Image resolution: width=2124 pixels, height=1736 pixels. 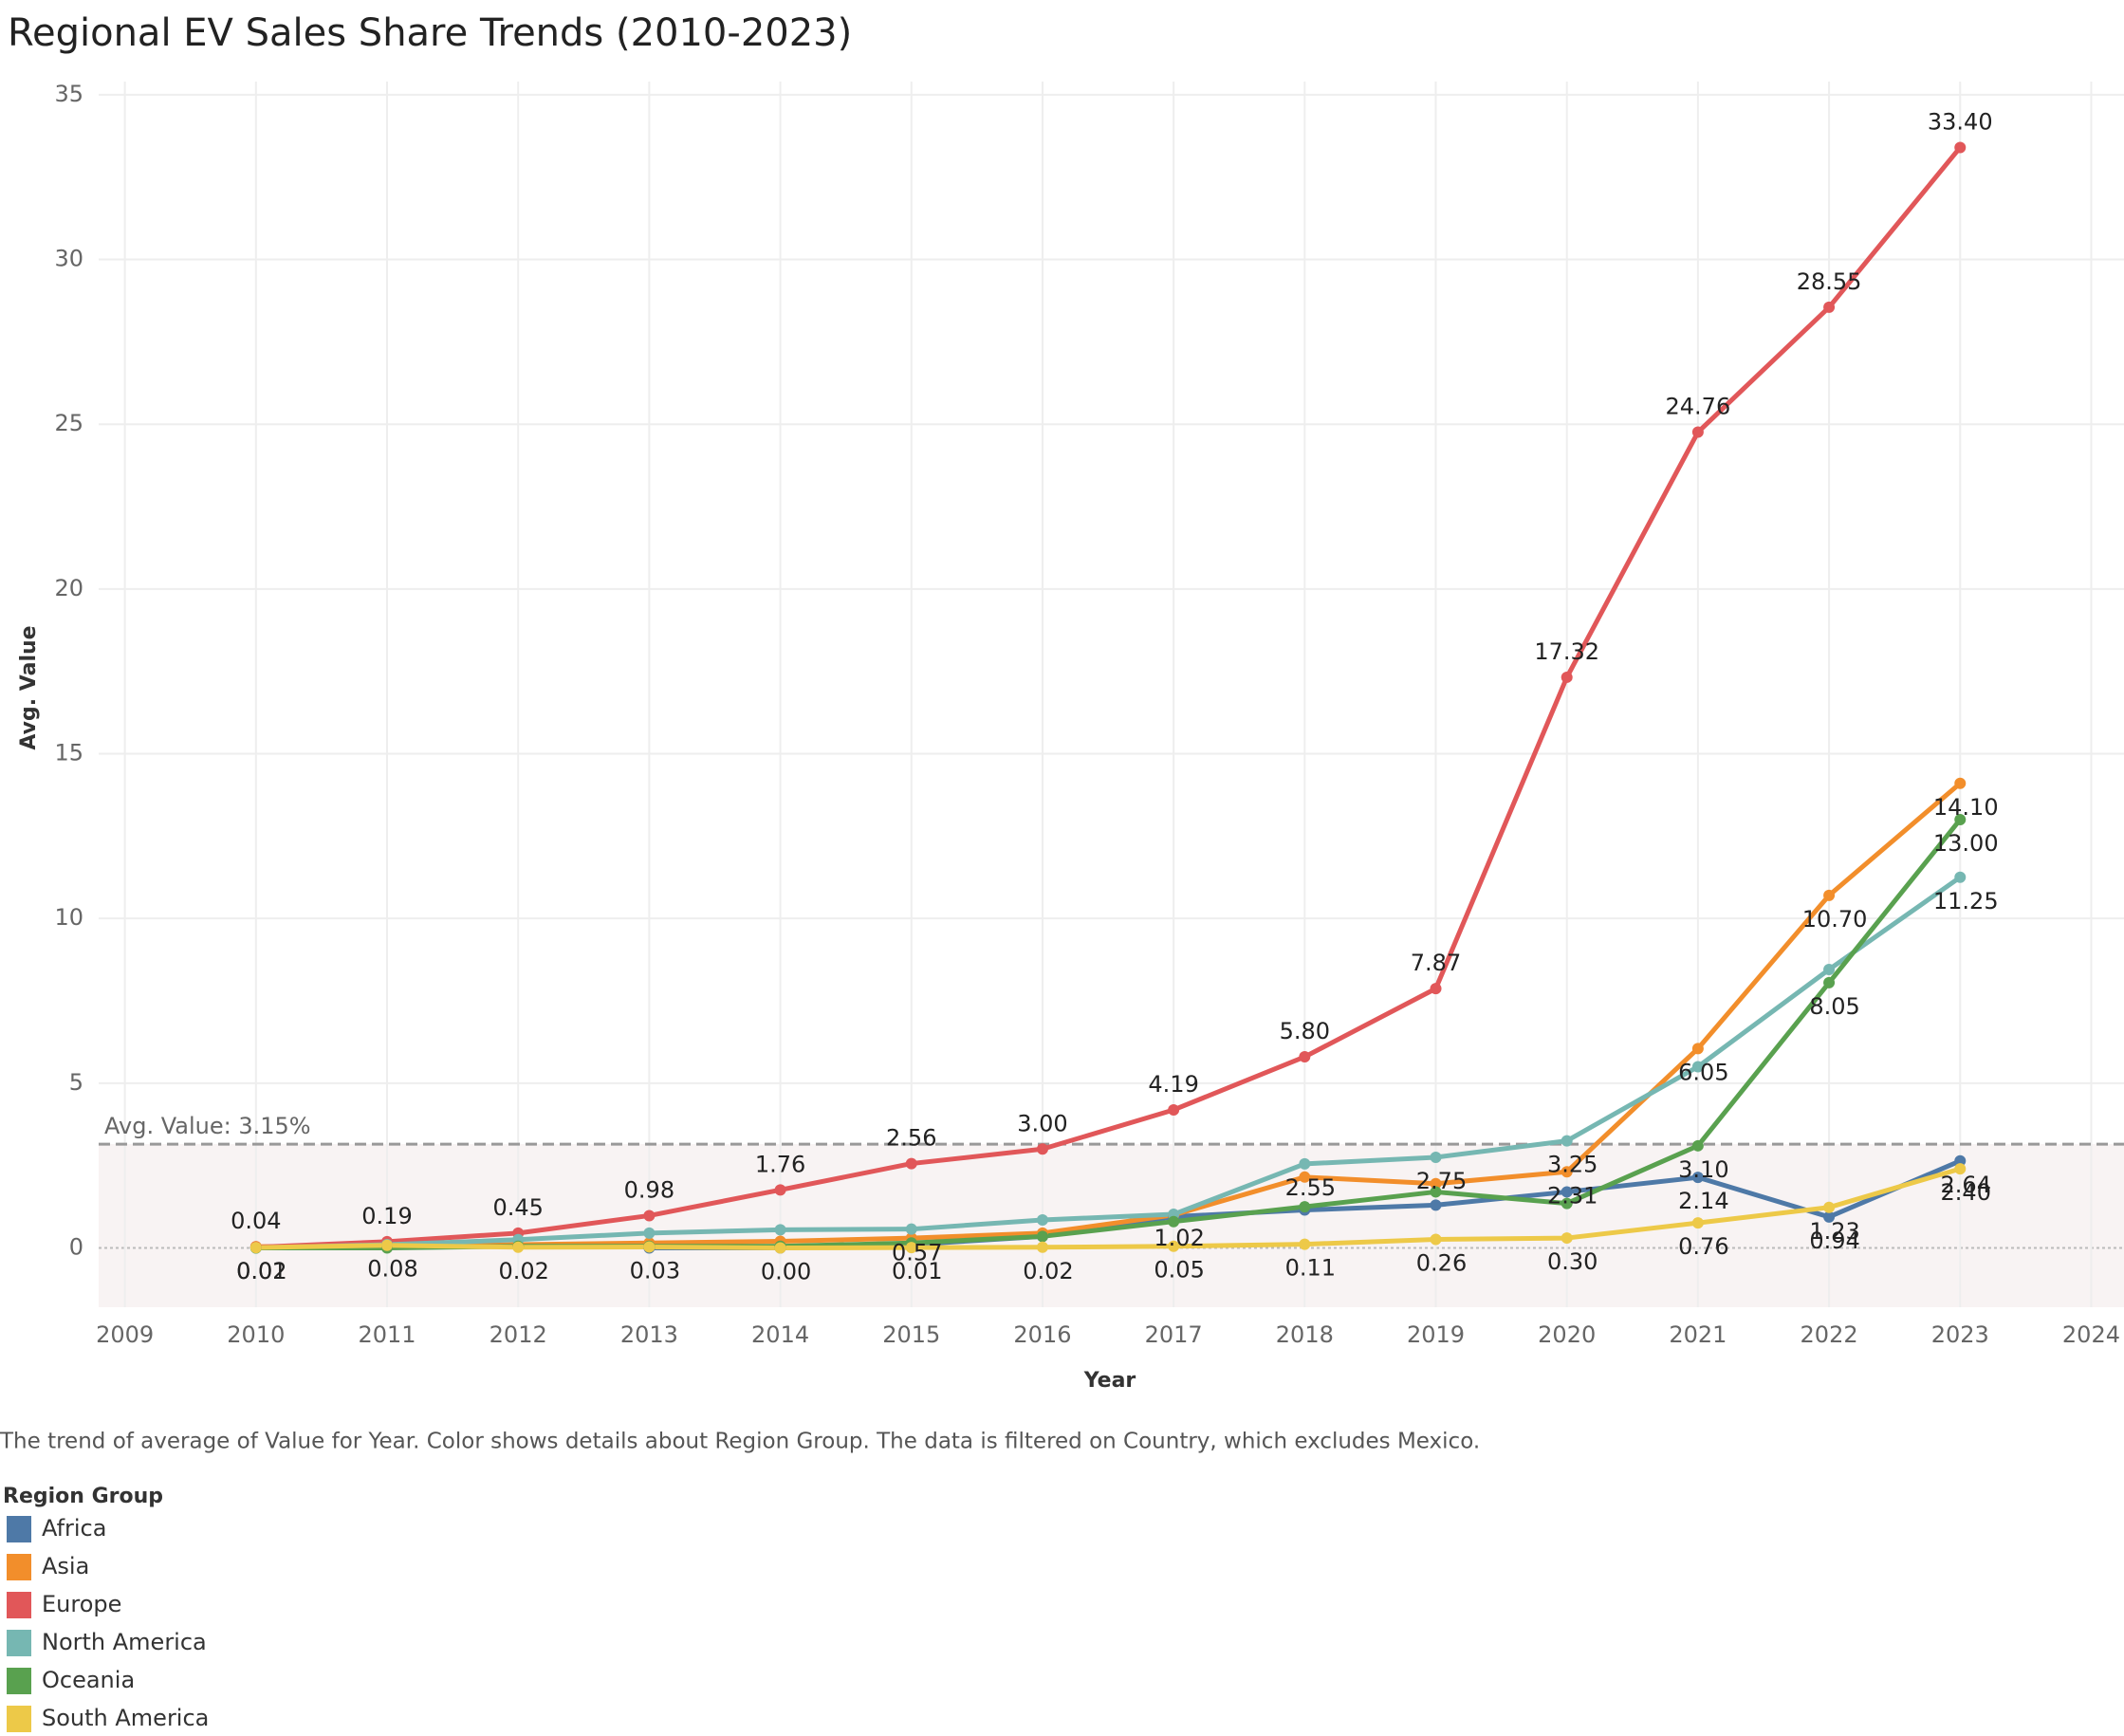 I want to click on data-label: 2.31, so click(x=1572, y=1195).